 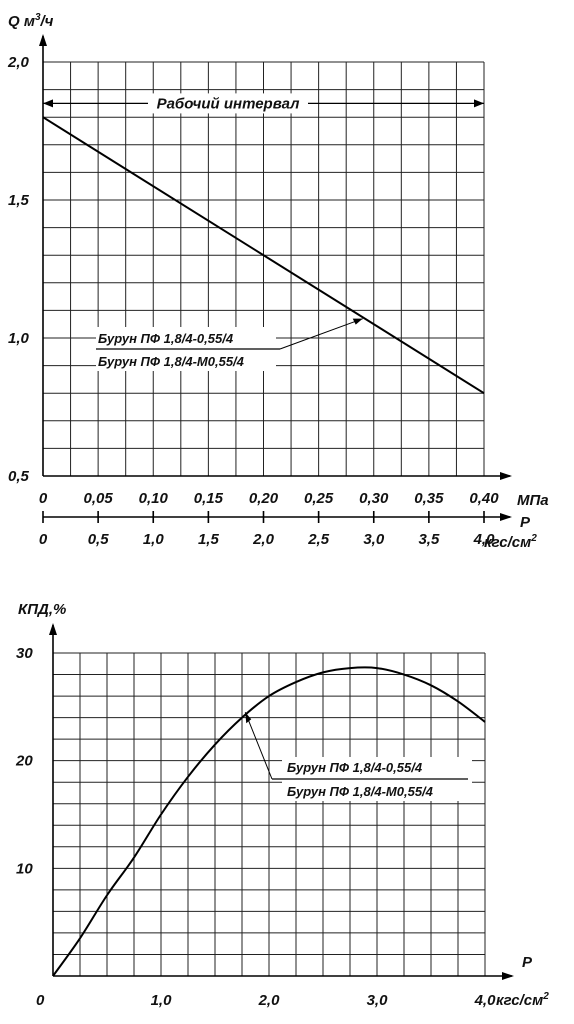 What do you see at coordinates (154, 498) in the screenshot?
I see `x-mpa-tick-label: 0,10` at bounding box center [154, 498].